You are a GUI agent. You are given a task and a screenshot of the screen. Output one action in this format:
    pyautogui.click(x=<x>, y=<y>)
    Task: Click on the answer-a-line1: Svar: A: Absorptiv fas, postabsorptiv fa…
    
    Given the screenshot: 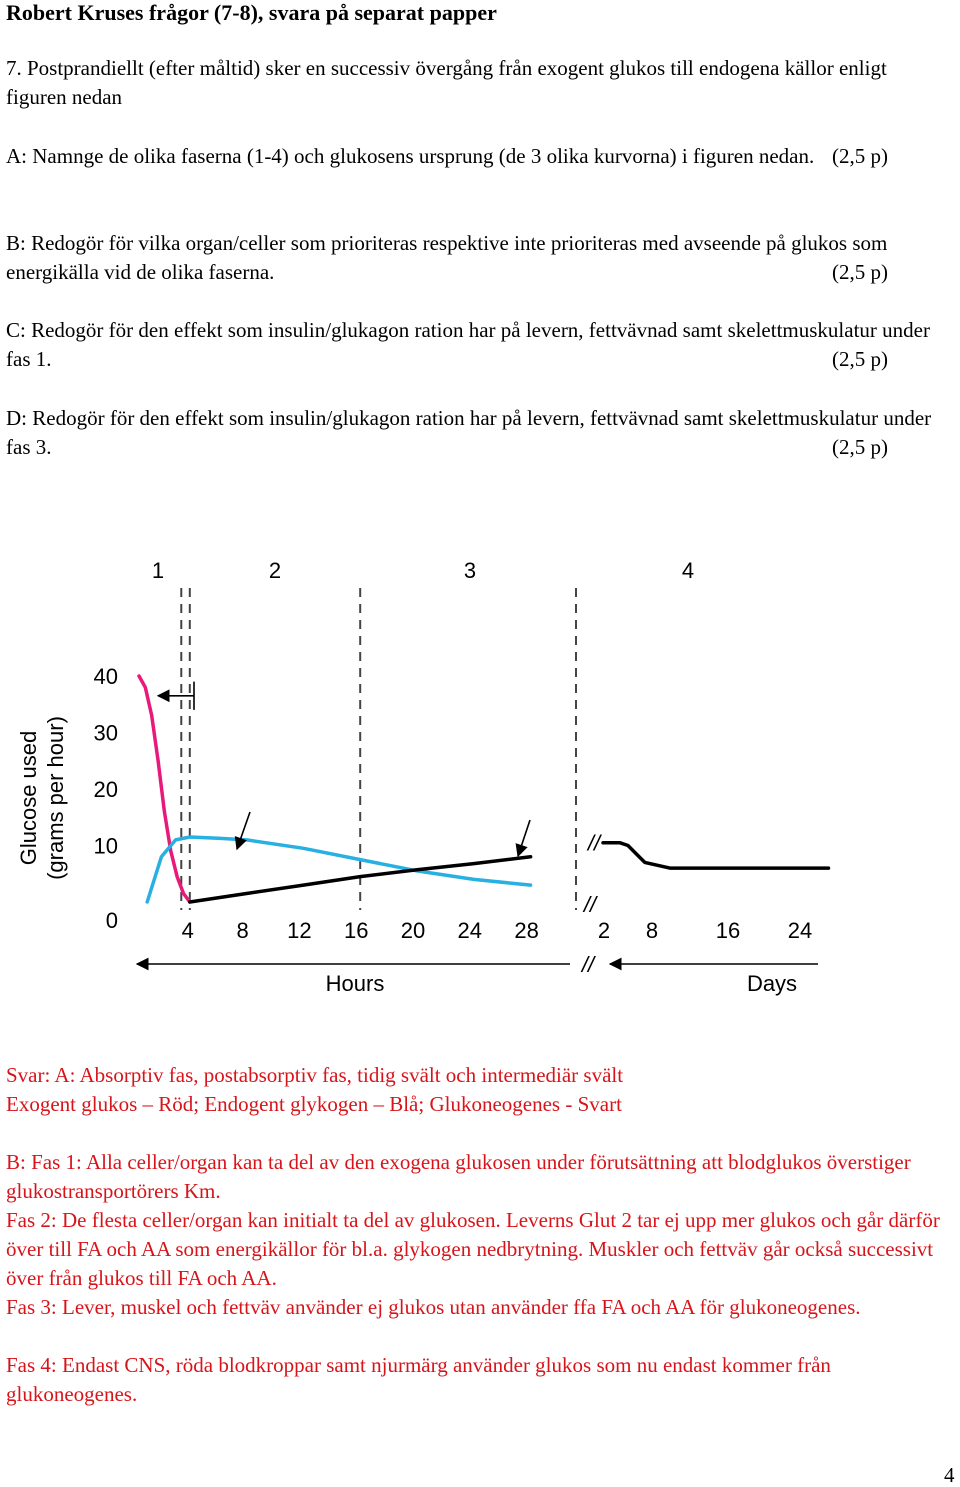 What is the action you would take?
    pyautogui.click(x=315, y=1075)
    